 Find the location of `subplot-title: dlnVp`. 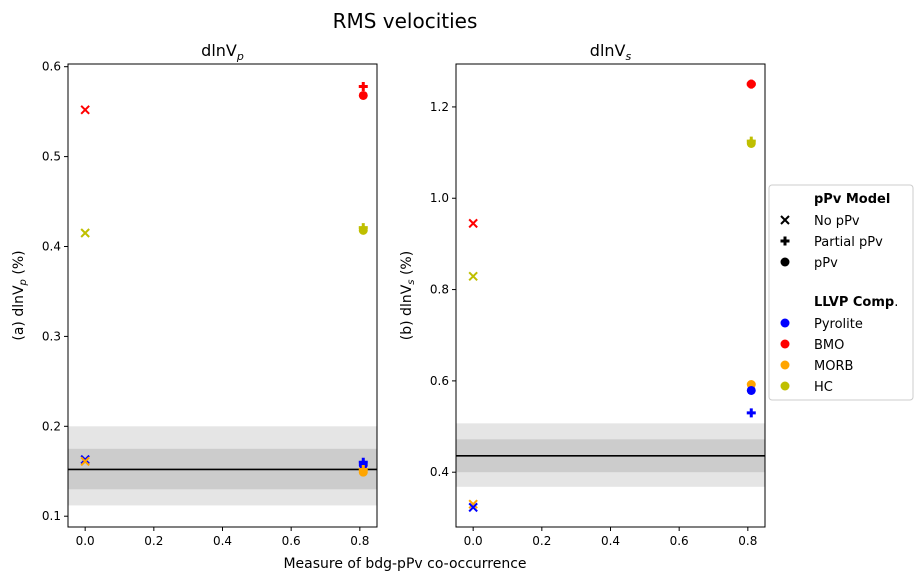

subplot-title: dlnVp is located at coordinates (222, 52).